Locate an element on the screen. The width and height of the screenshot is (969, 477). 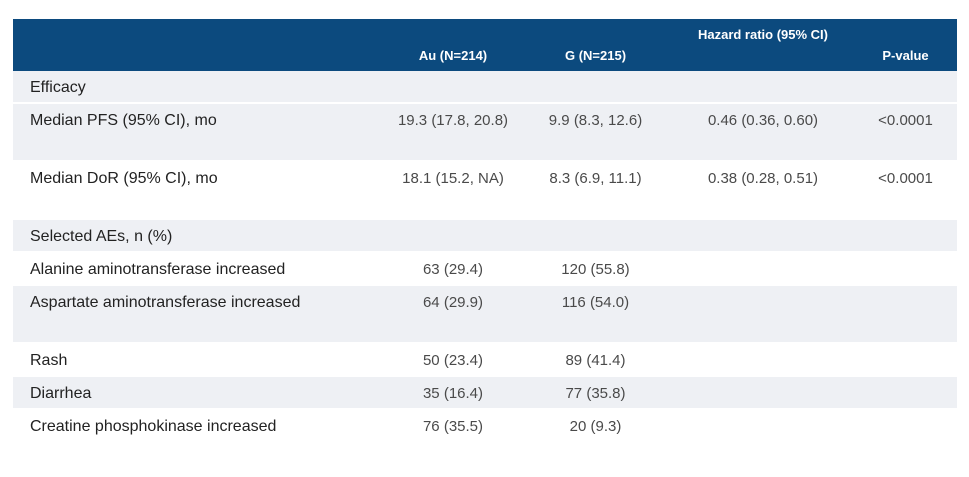
cell-g: 116 (54.0) is located at coordinates (595, 302).